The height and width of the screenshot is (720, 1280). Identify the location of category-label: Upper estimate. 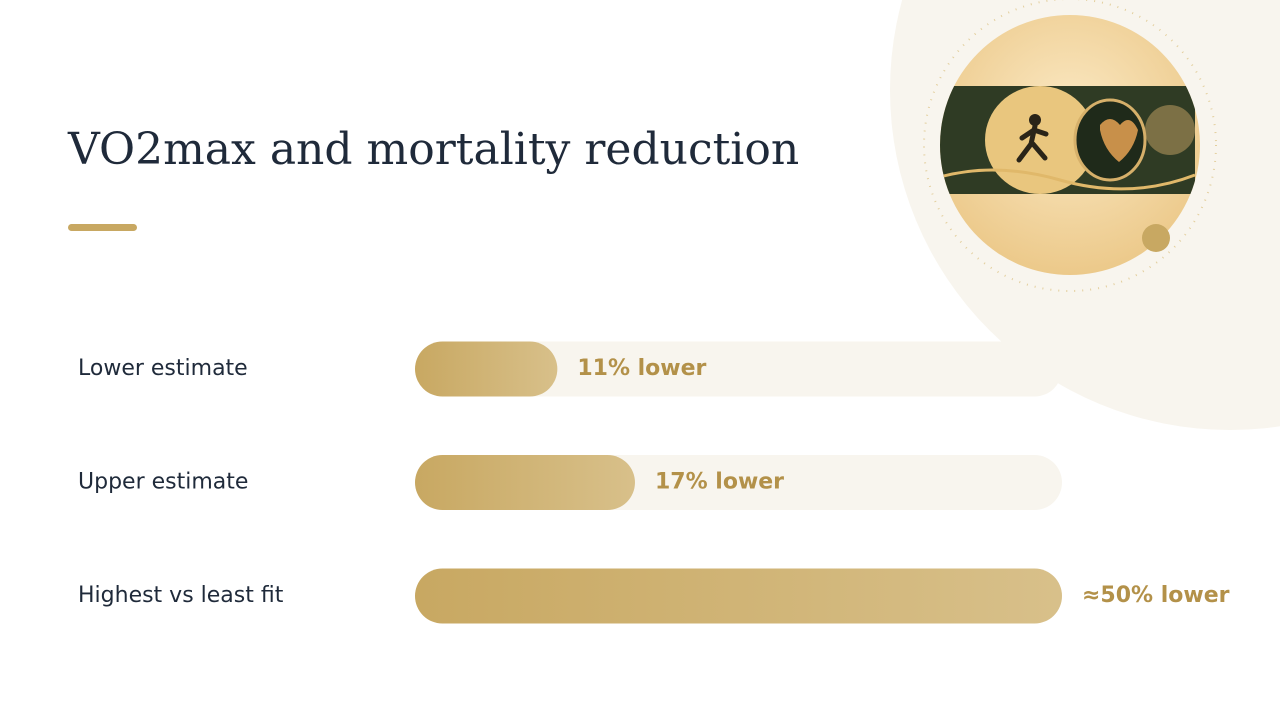
(163, 482).